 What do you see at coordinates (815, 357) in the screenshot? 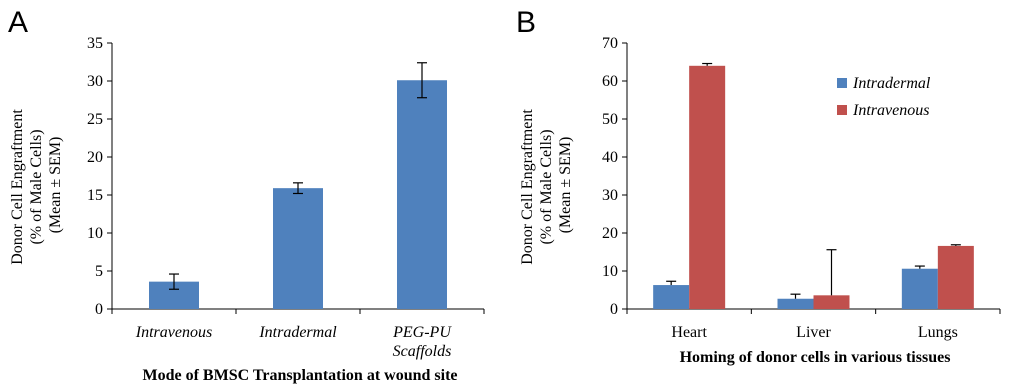
I see `x-axis-label-b: Homing of donor cells in various tissues` at bounding box center [815, 357].